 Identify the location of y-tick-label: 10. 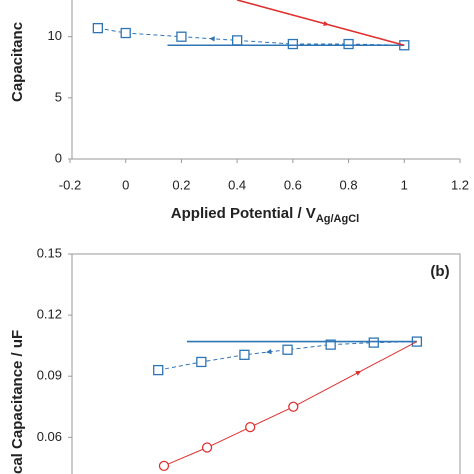
(55, 35).